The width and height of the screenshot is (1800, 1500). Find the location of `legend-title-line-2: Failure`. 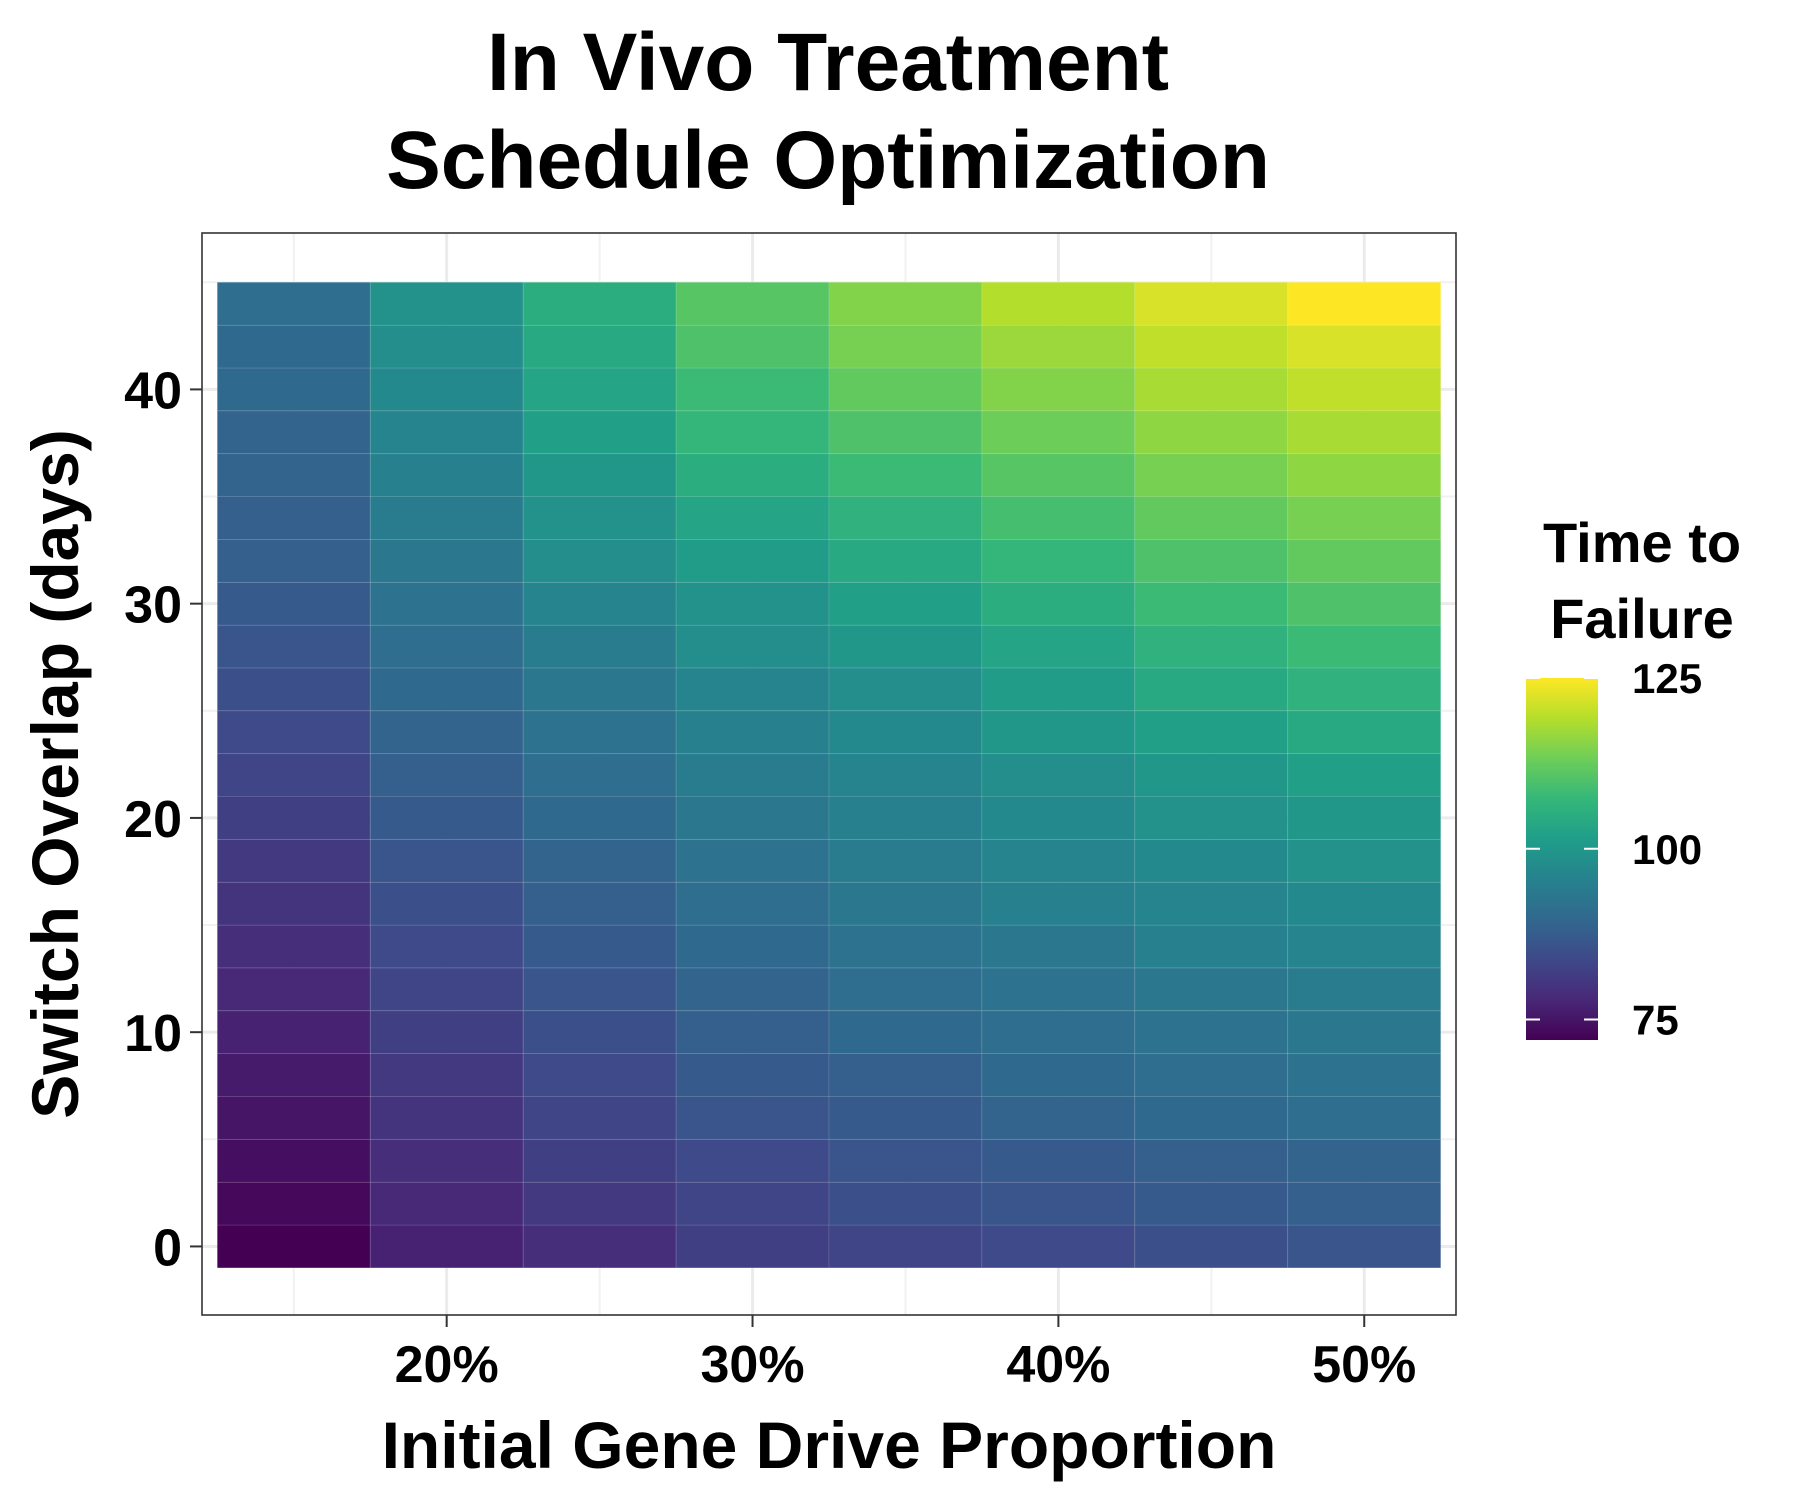

legend-title-line-2: Failure is located at coordinates (1642, 618).